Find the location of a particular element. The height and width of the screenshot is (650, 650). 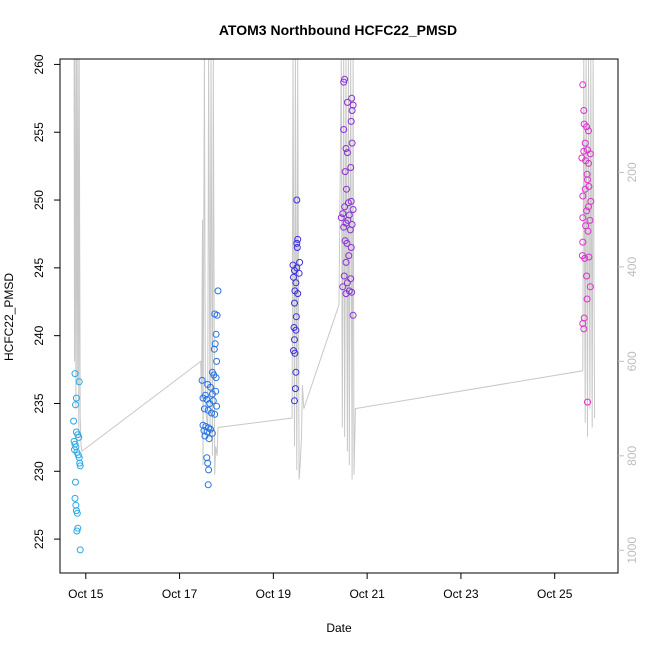

data-point-s1-p6 is located at coordinates (217, 361).